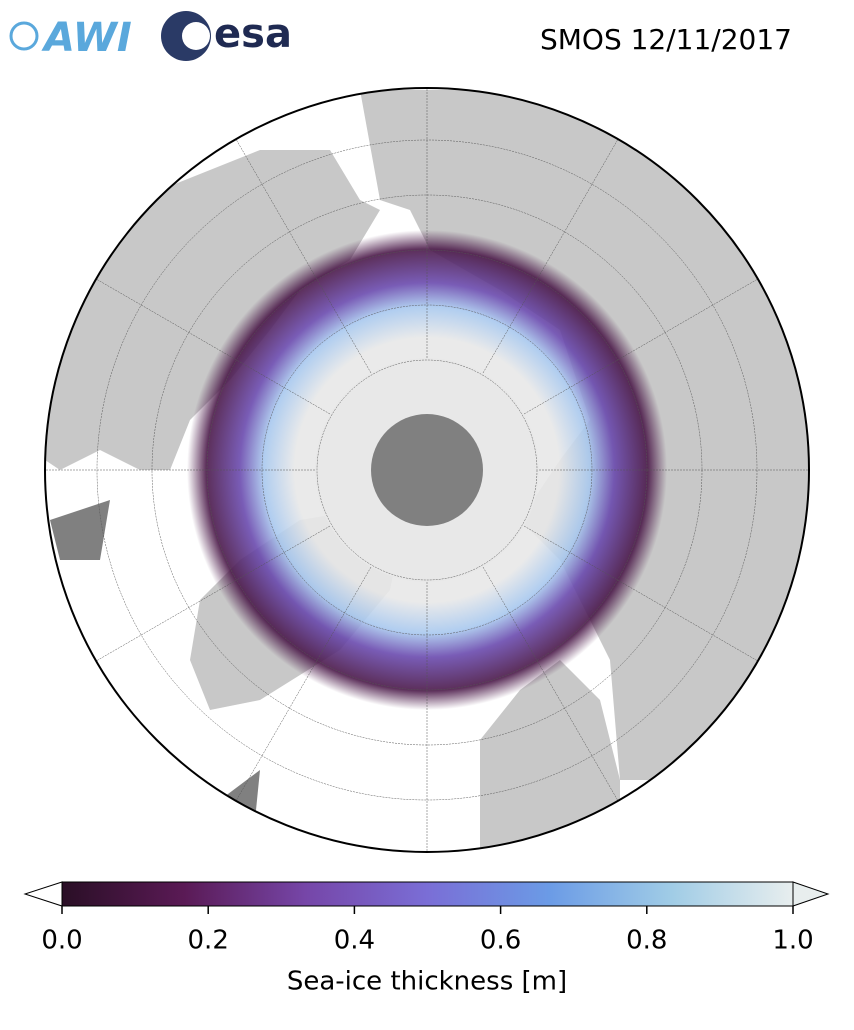 This screenshot has height=1030, width=854. I want to click on awi-logo: AWI, so click(70, 38).